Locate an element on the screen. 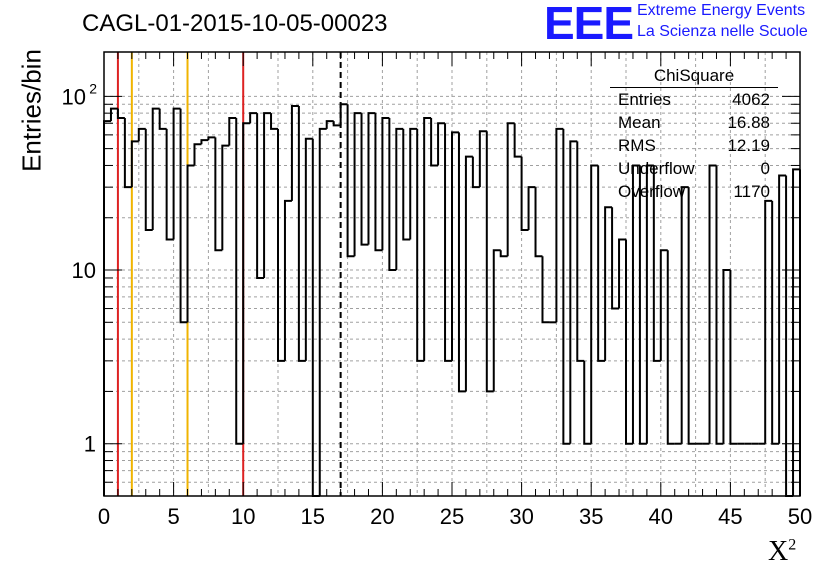 This screenshot has height=572, width=836. logo-line-2: La Scienza nelle Scuole is located at coordinates (722, 31).